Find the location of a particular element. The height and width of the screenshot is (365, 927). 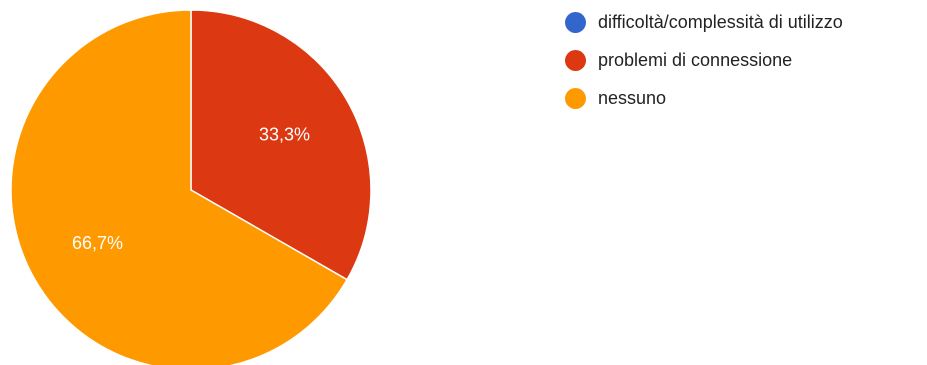

legend-item-problemi-di-connessione: problemi di connessione is located at coordinates (704, 60).